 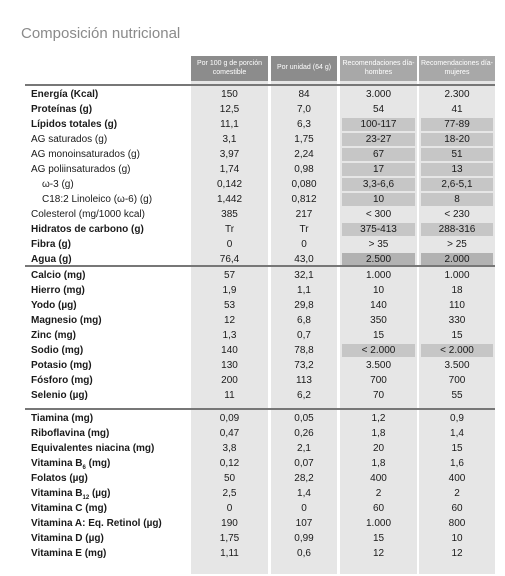 I want to click on value-rec-men: 3.000, so click(x=378, y=94).